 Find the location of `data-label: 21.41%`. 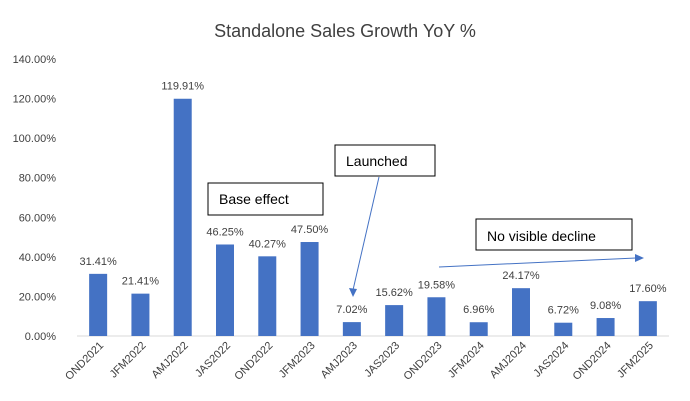

data-label: 21.41% is located at coordinates (141, 282).